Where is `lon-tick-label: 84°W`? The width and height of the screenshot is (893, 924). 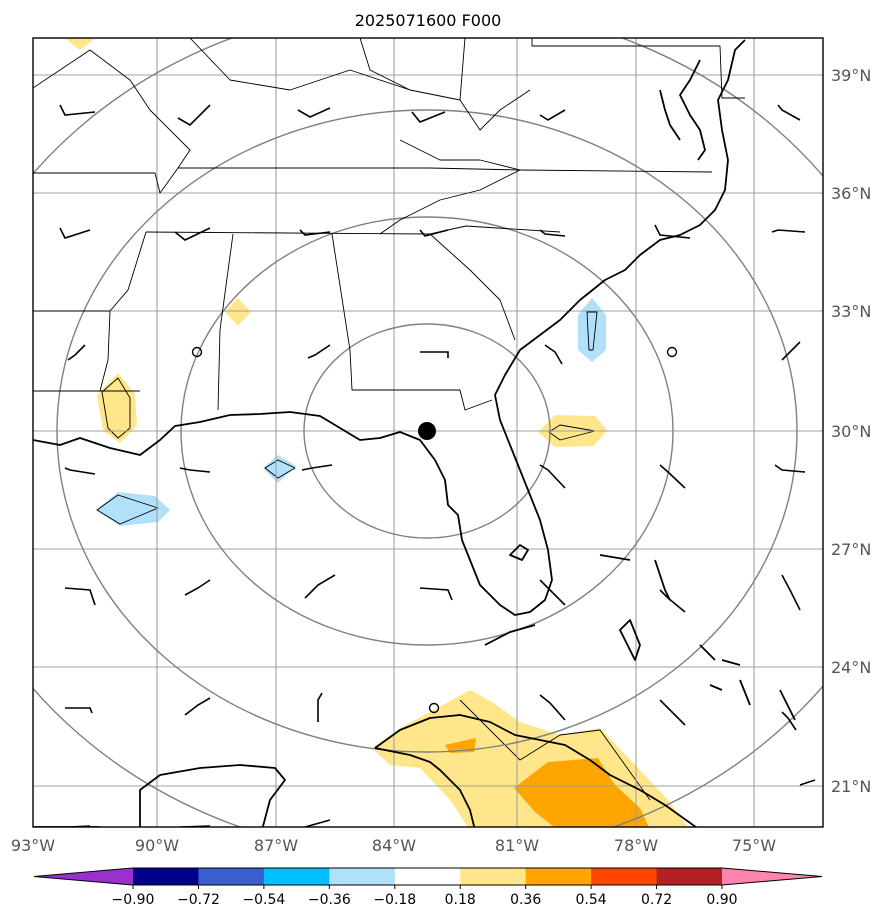
lon-tick-label: 84°W is located at coordinates (394, 845).